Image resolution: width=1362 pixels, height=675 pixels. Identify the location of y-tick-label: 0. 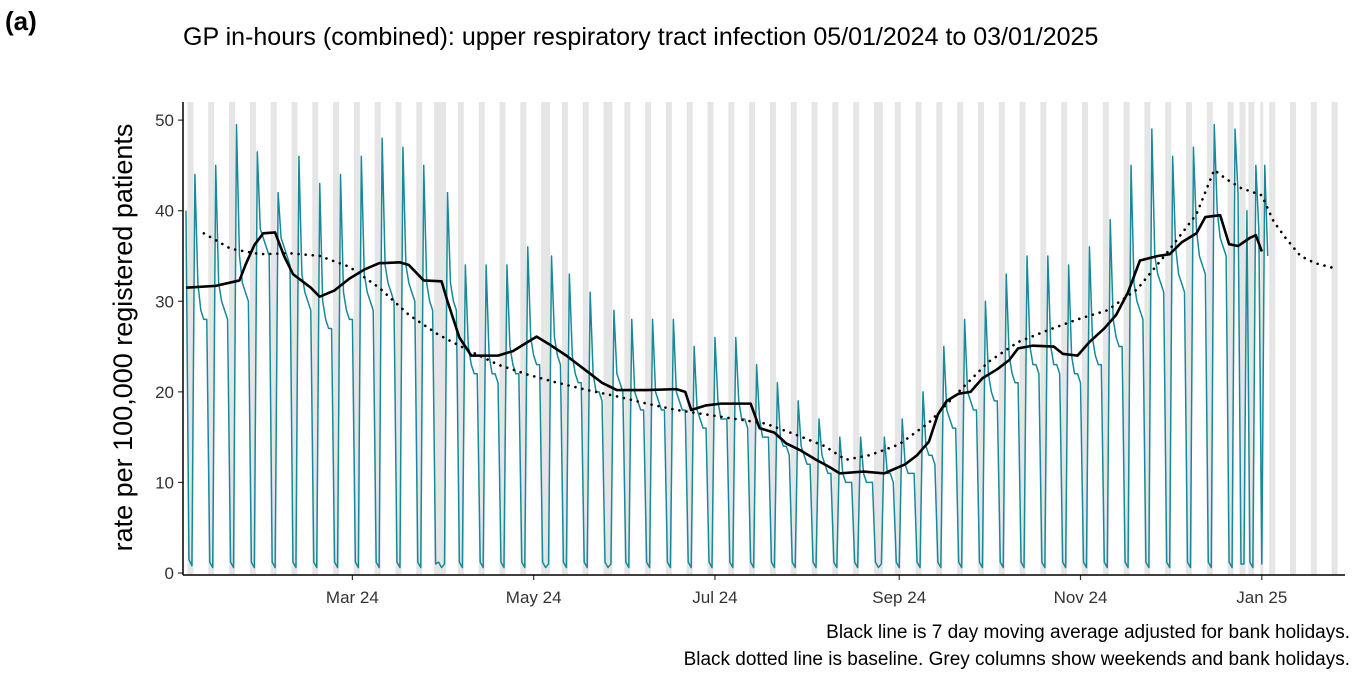
(169, 573).